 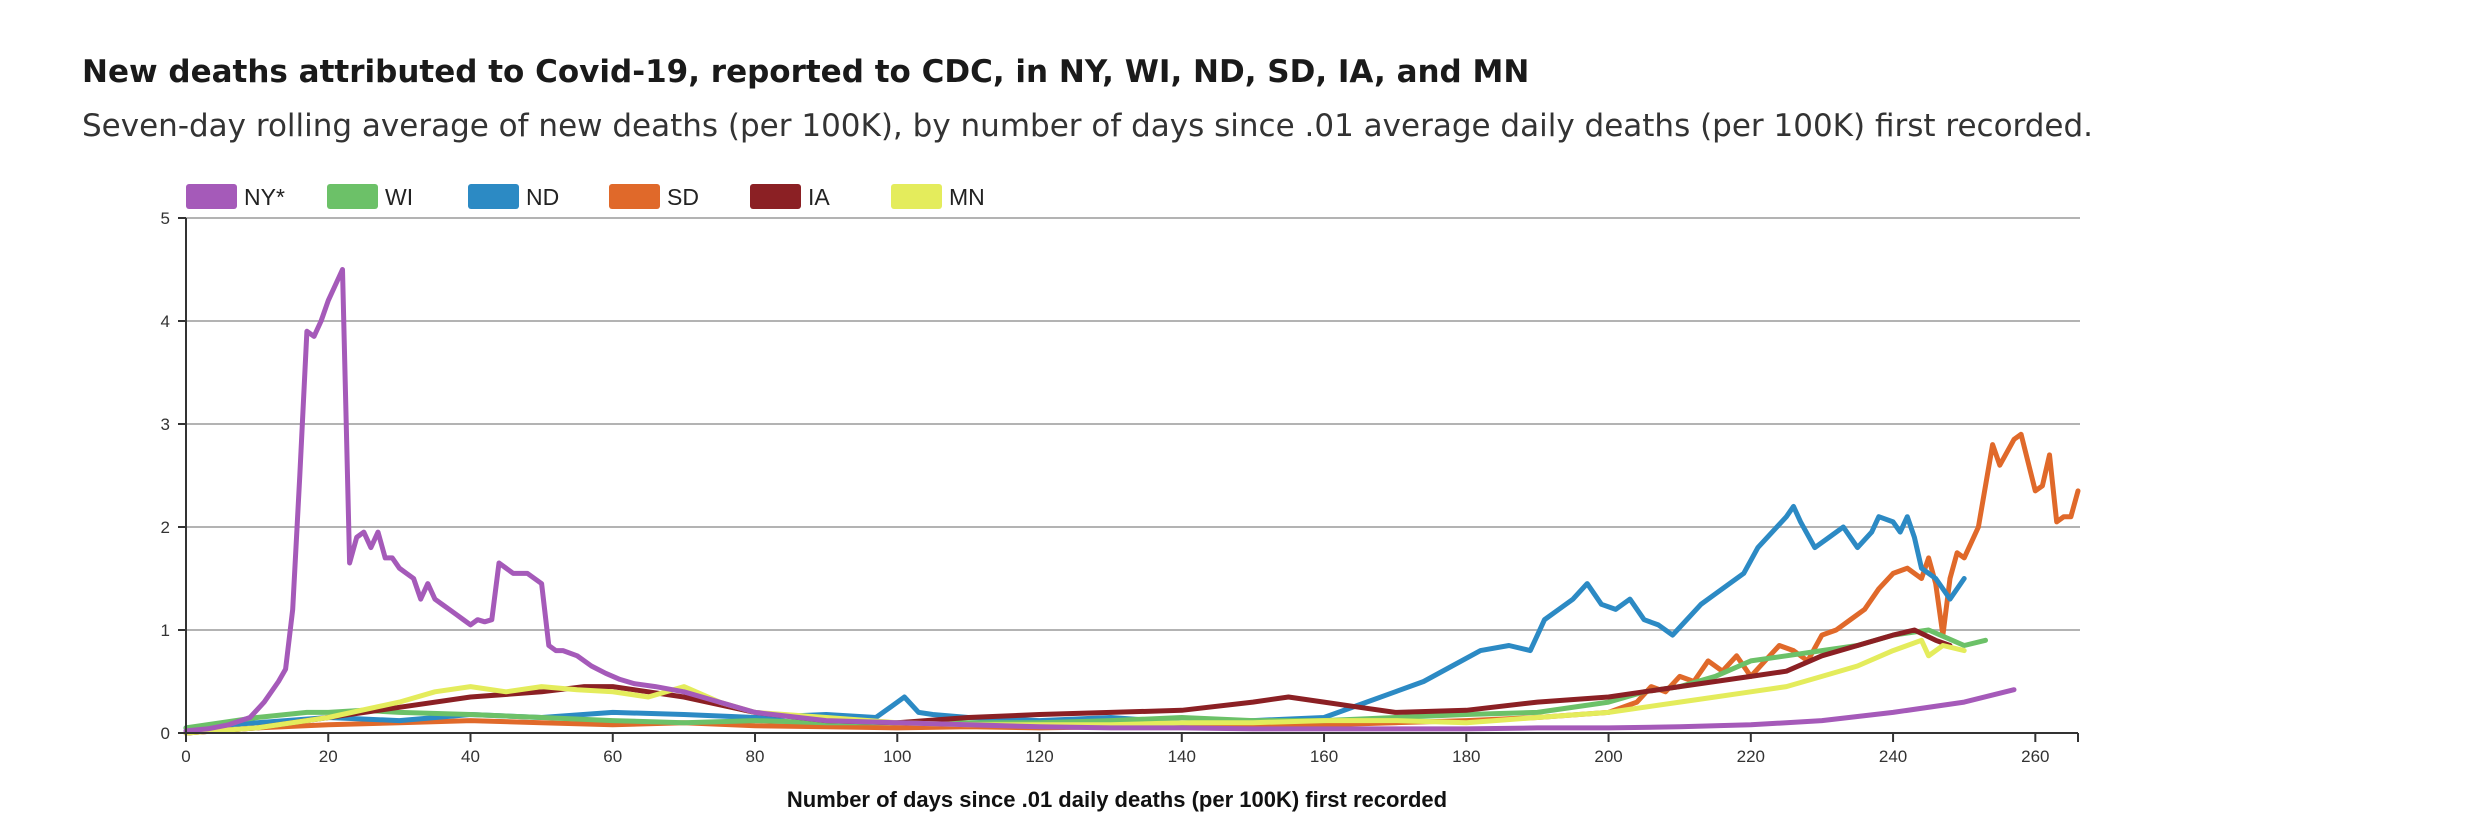 I want to click on y-tick-label: 0, so click(x=165, y=733).